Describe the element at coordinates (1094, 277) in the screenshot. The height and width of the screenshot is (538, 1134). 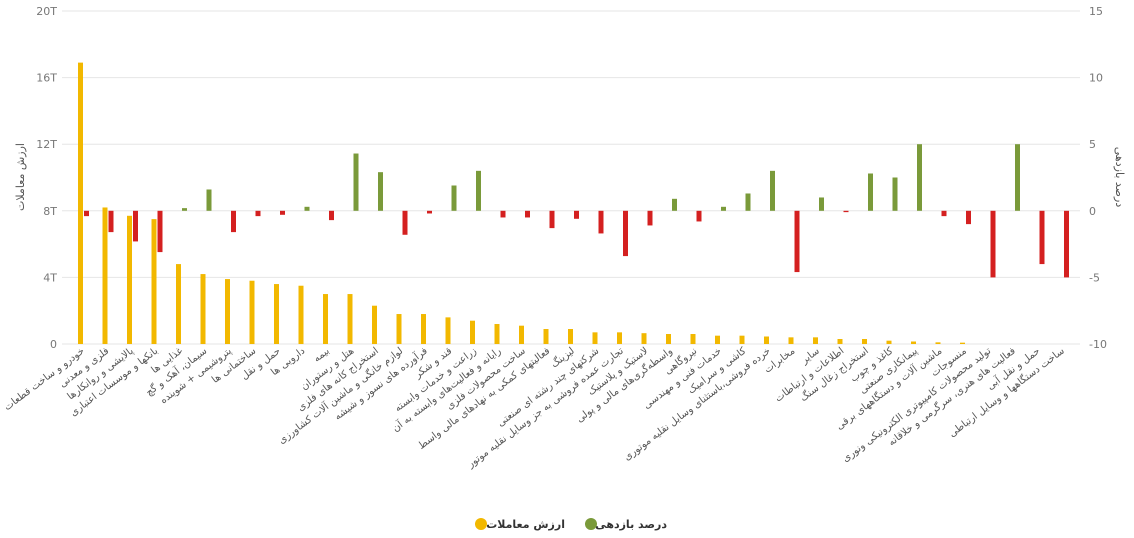
I see `right-tick-label: -5` at that location.